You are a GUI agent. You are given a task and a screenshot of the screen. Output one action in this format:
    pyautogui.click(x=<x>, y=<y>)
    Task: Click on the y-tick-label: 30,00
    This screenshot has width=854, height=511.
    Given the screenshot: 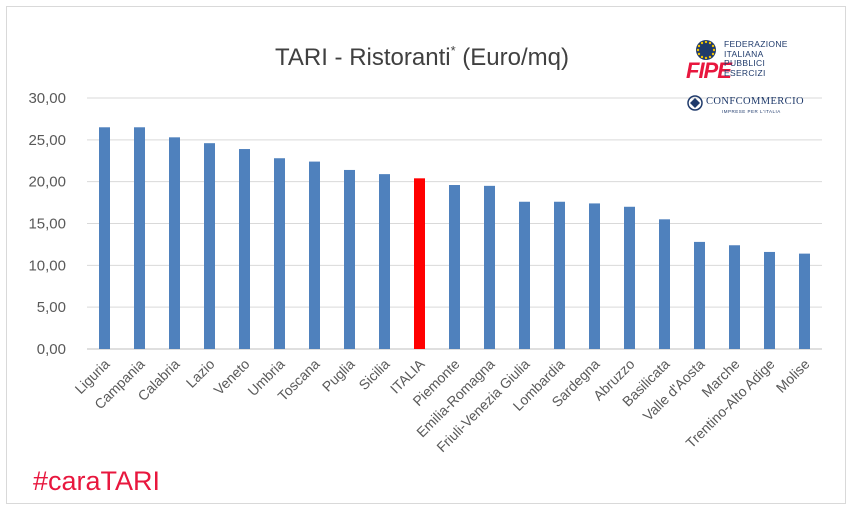 What is the action you would take?
    pyautogui.click(x=47, y=98)
    